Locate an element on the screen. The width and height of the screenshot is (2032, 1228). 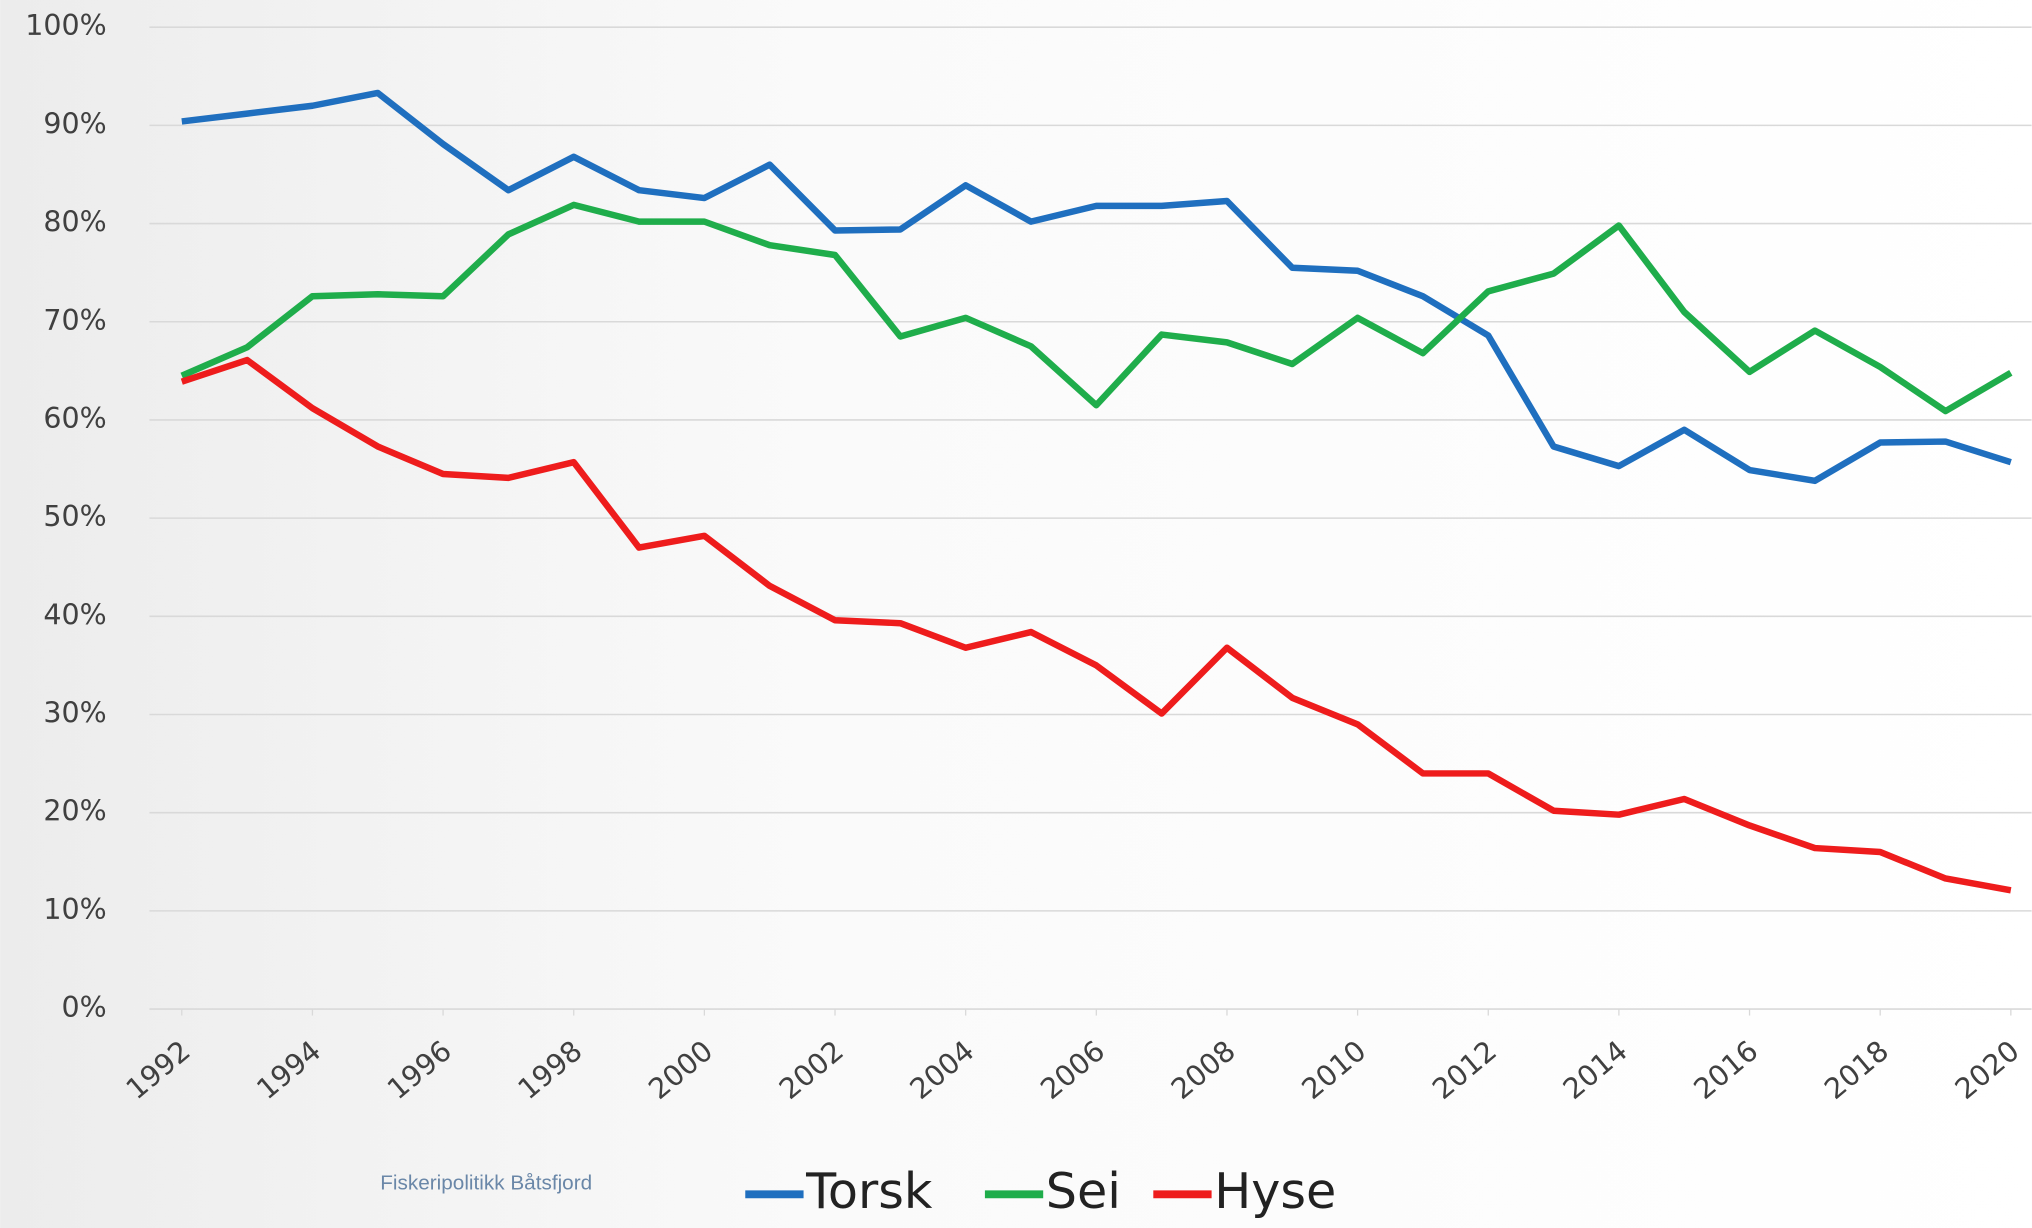
x-tick-label: 1998 is located at coordinates (550, 1070).